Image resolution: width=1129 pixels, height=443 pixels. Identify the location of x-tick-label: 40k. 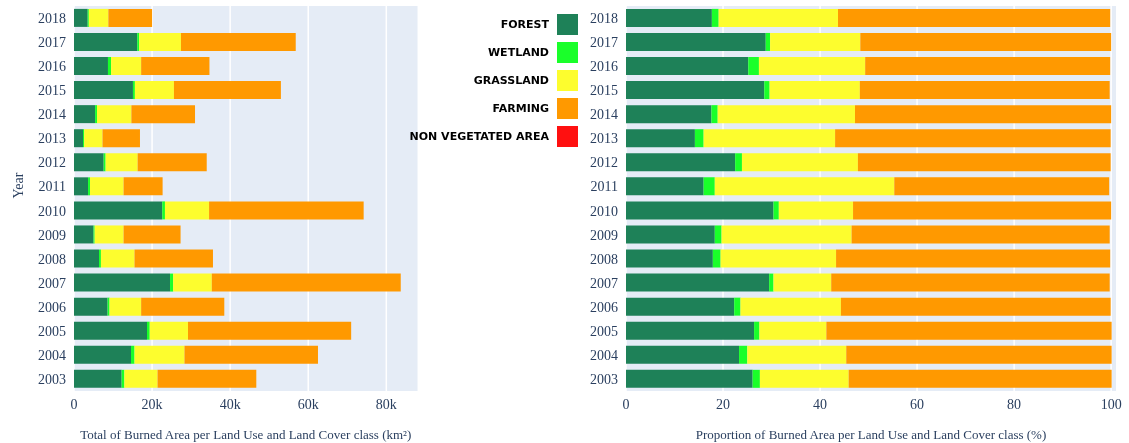
(230, 404).